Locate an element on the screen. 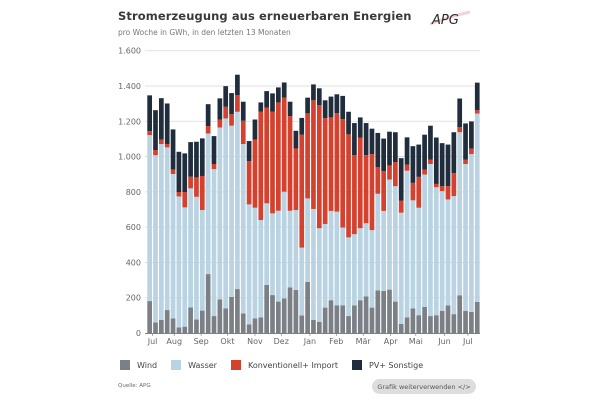  legend-item-wasser: Wasser is located at coordinates (194, 365).